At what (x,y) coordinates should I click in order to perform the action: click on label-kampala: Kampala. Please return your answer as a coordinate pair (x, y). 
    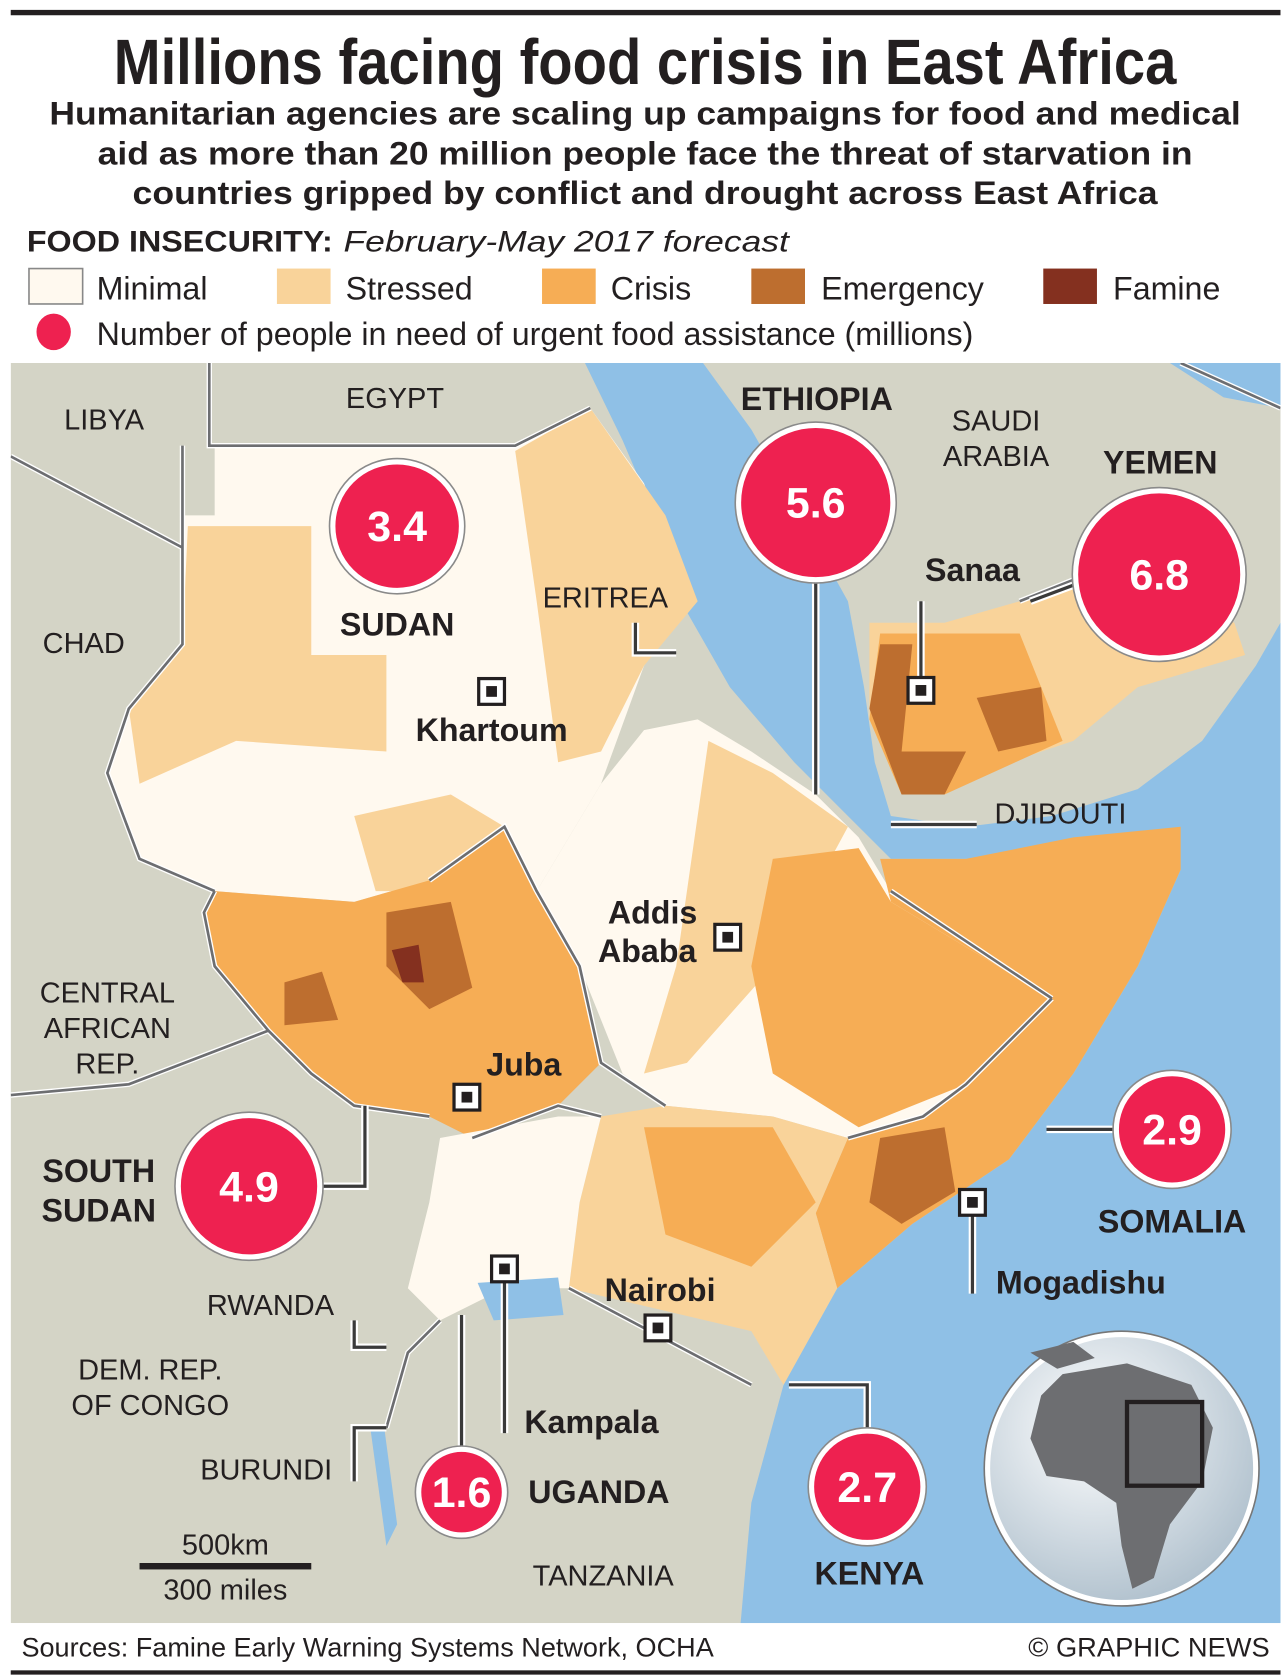
    Looking at the image, I should click on (591, 1422).